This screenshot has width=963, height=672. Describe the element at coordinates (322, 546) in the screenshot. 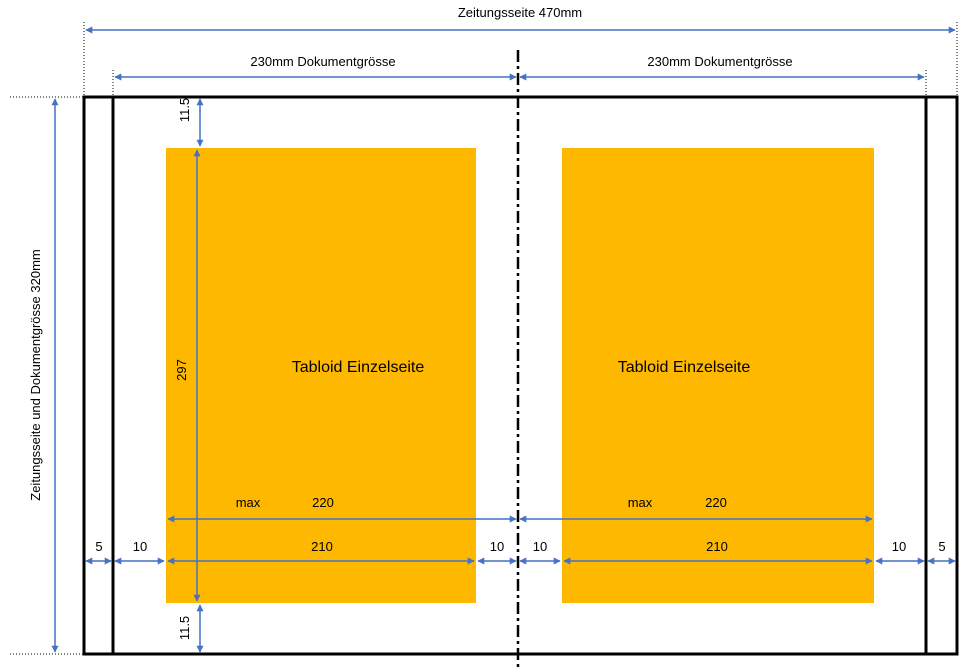

I see `width-left-label: 210` at that location.